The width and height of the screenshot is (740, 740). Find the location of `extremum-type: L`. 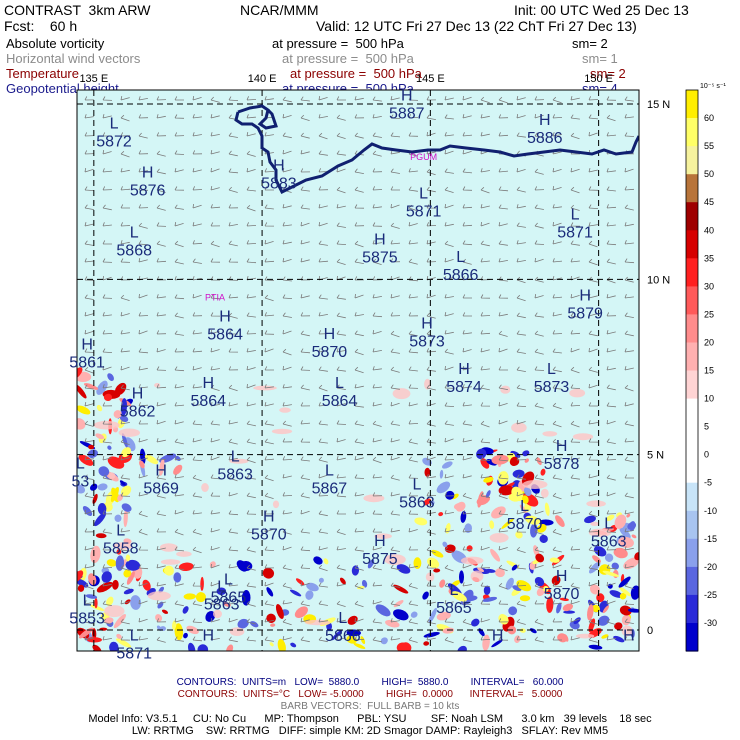

extremum-type: L is located at coordinates (87, 600).